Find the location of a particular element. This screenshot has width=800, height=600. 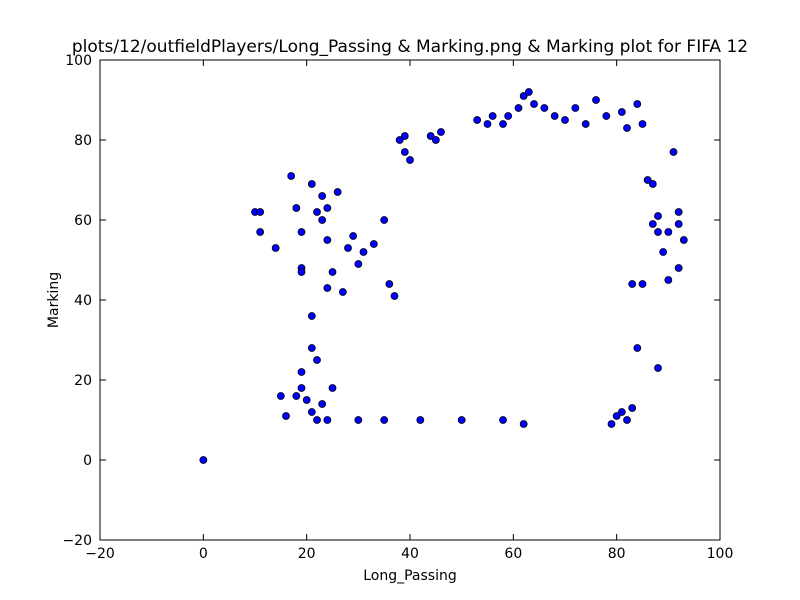

x-tick-label: 80 is located at coordinates (617, 554).